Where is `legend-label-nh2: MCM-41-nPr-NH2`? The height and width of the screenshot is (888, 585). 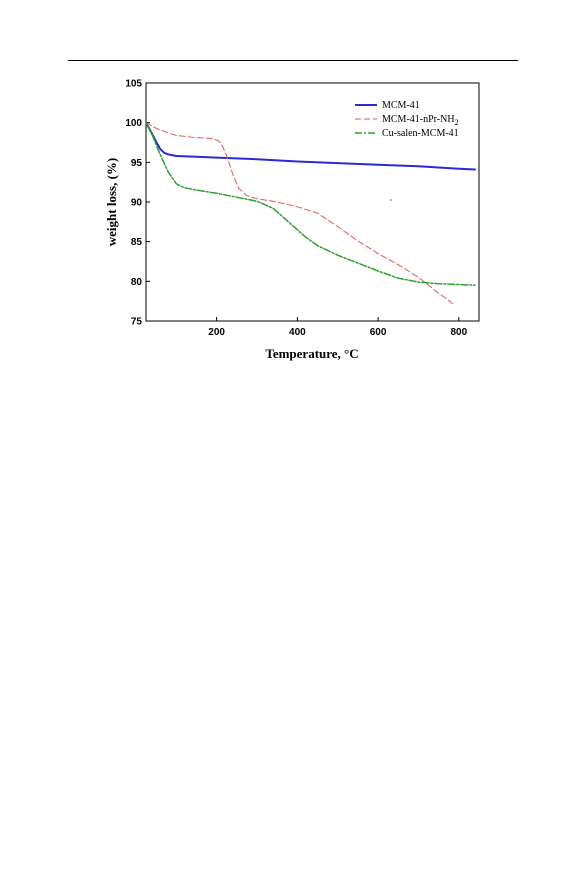 legend-label-nh2: MCM-41-nPr-NH2 is located at coordinates (420, 120).